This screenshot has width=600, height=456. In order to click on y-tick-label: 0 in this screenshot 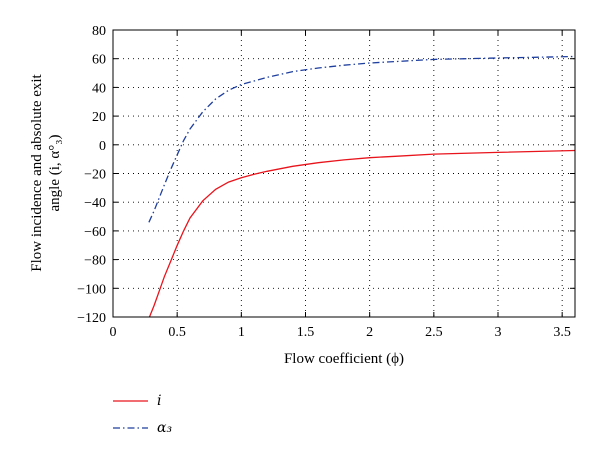, I will do `click(102, 146)`.